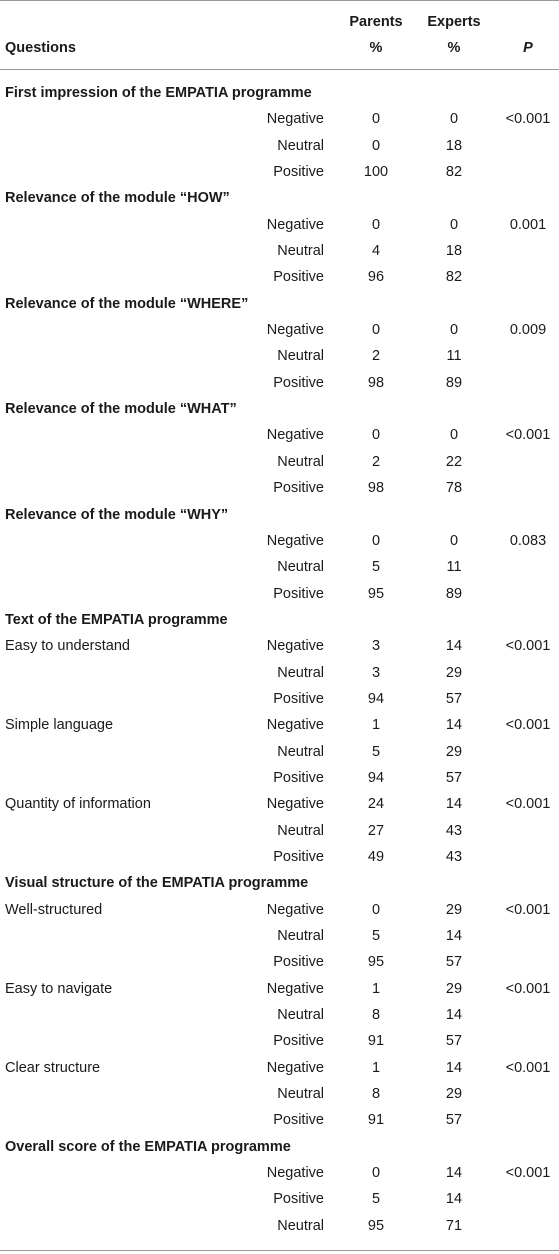 This screenshot has width=559, height=1254. What do you see at coordinates (376, 48) in the screenshot?
I see `header-parents-unit: %` at bounding box center [376, 48].